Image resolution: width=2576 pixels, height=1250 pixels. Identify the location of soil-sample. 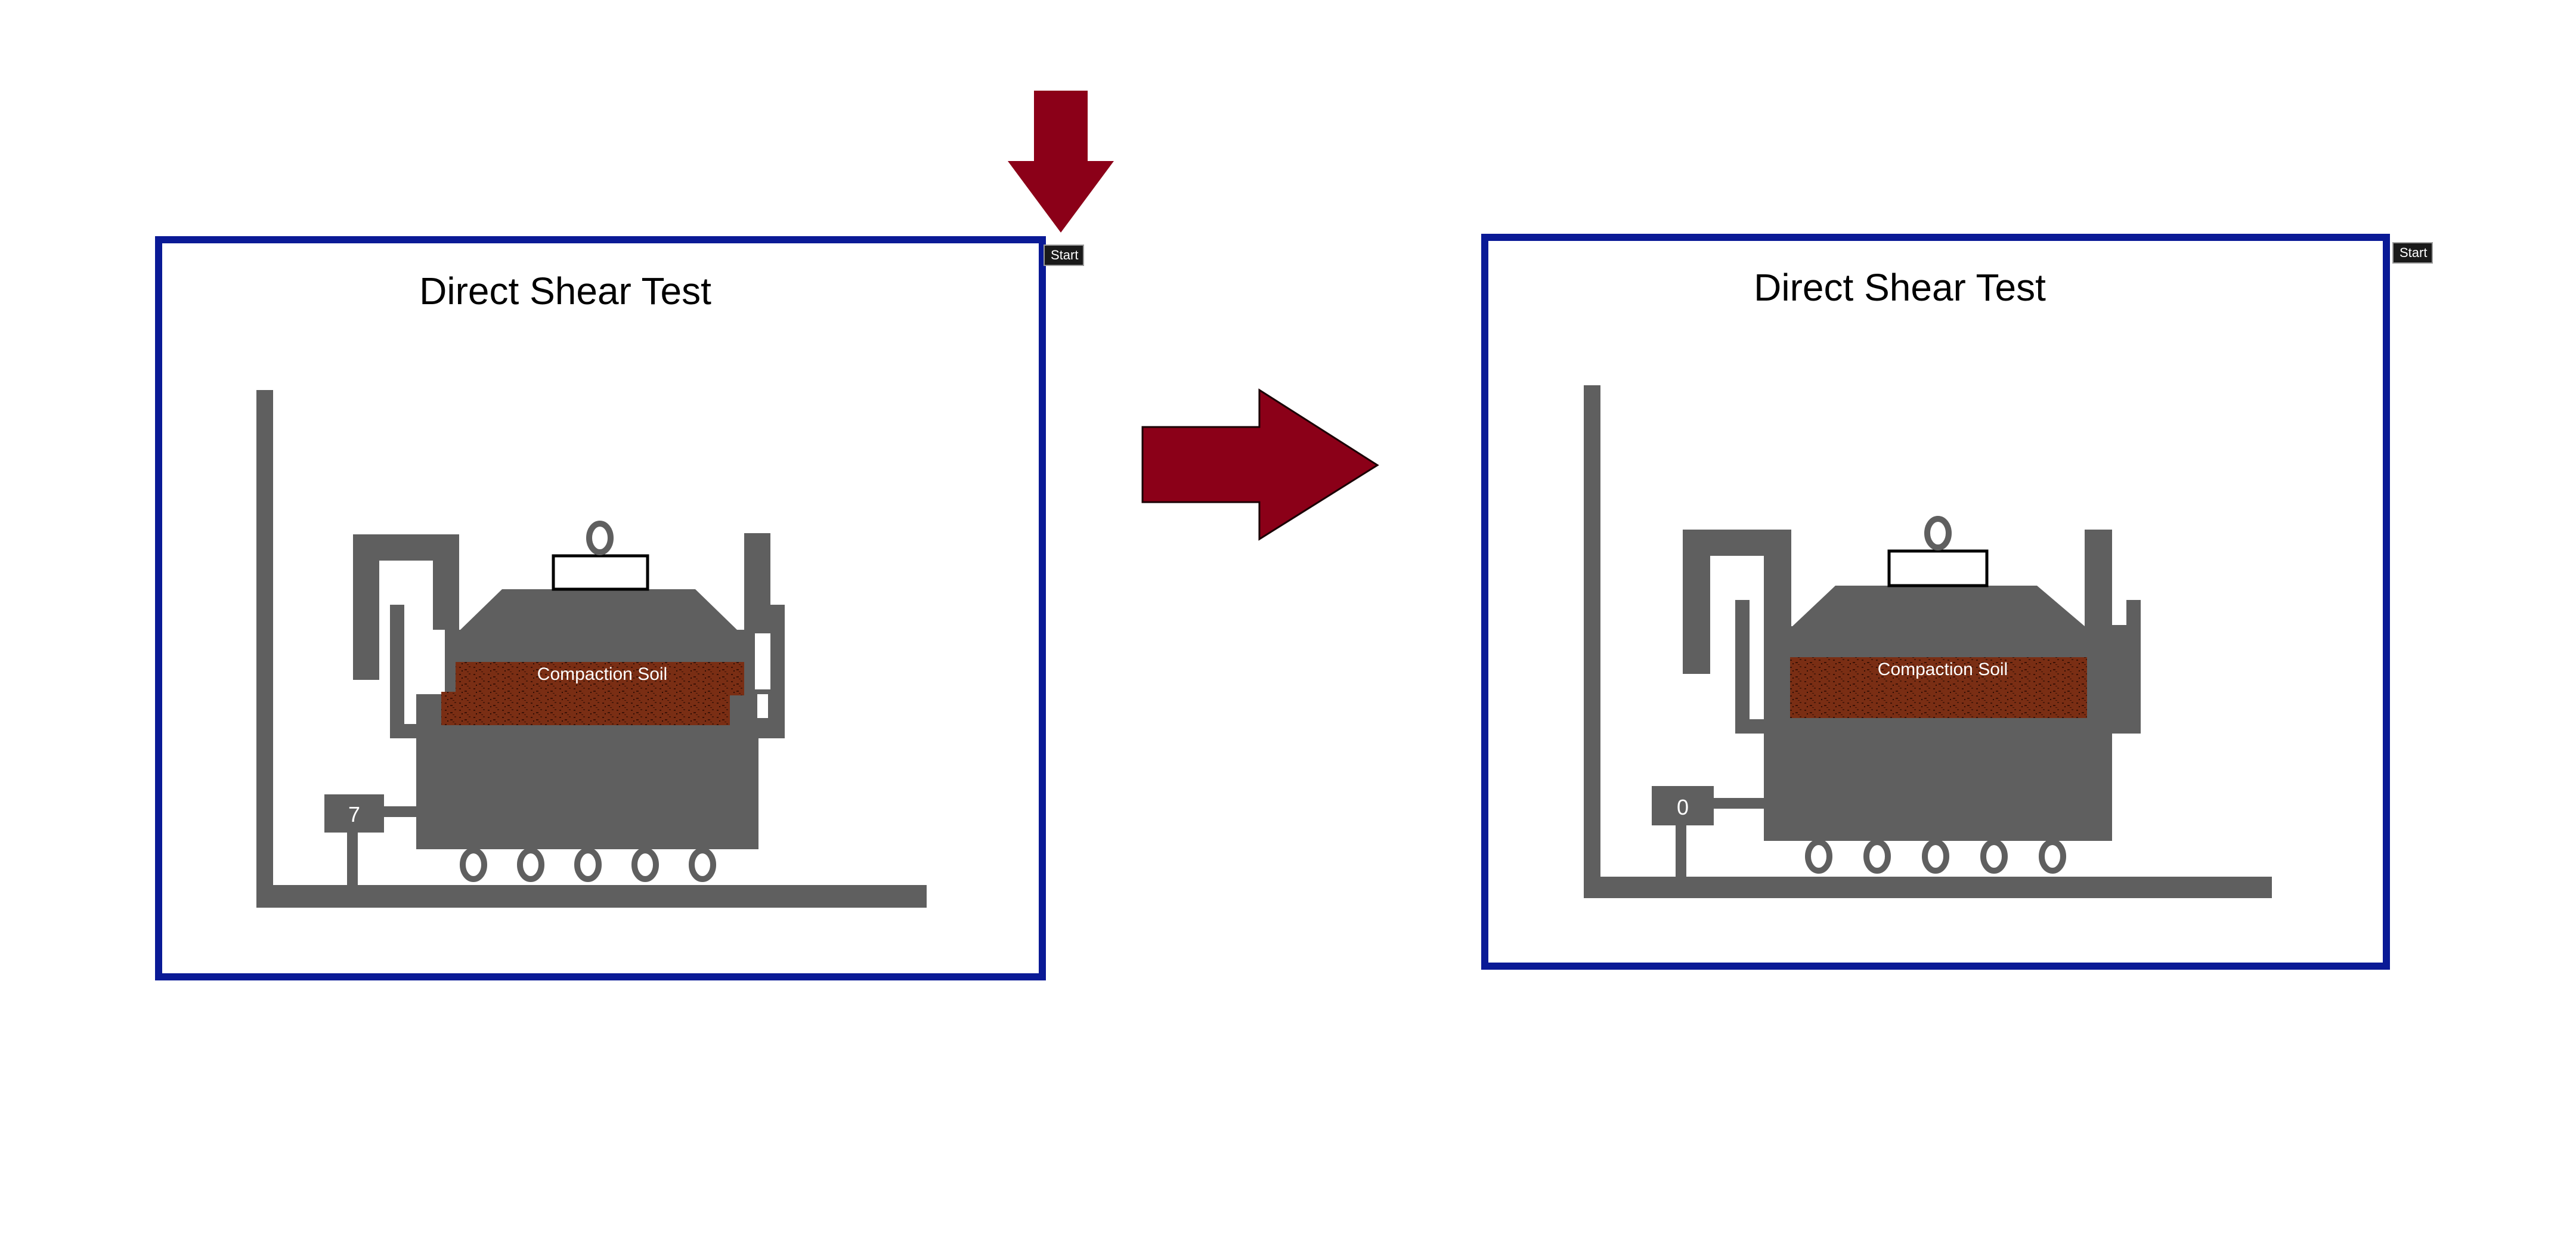
(1939, 687).